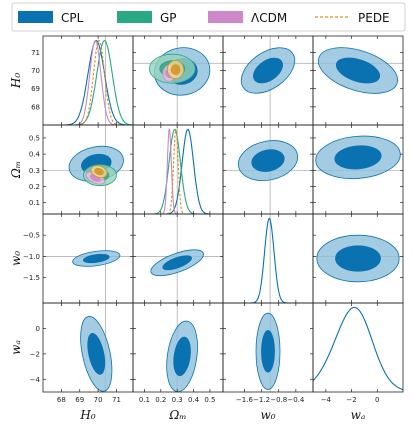  Describe the element at coordinates (144, 400) in the screenshot. I see `x-tick-label: 0.1` at that location.